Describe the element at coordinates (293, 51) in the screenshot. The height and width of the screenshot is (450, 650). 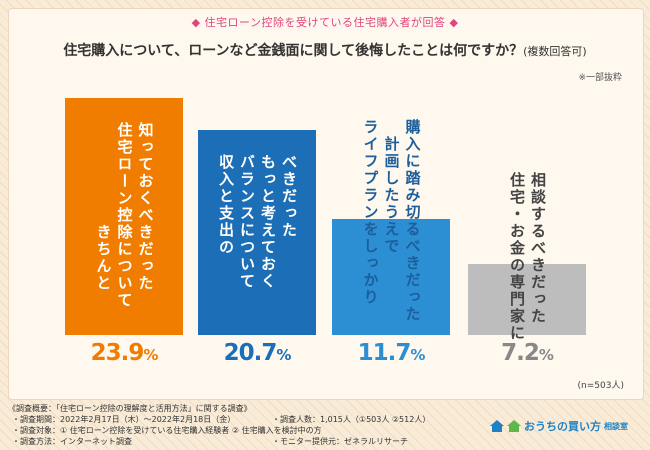
I see `question-text: 住宅購入について、ローンなど金銭面に関して後悔したことは何ですか？` at that location.